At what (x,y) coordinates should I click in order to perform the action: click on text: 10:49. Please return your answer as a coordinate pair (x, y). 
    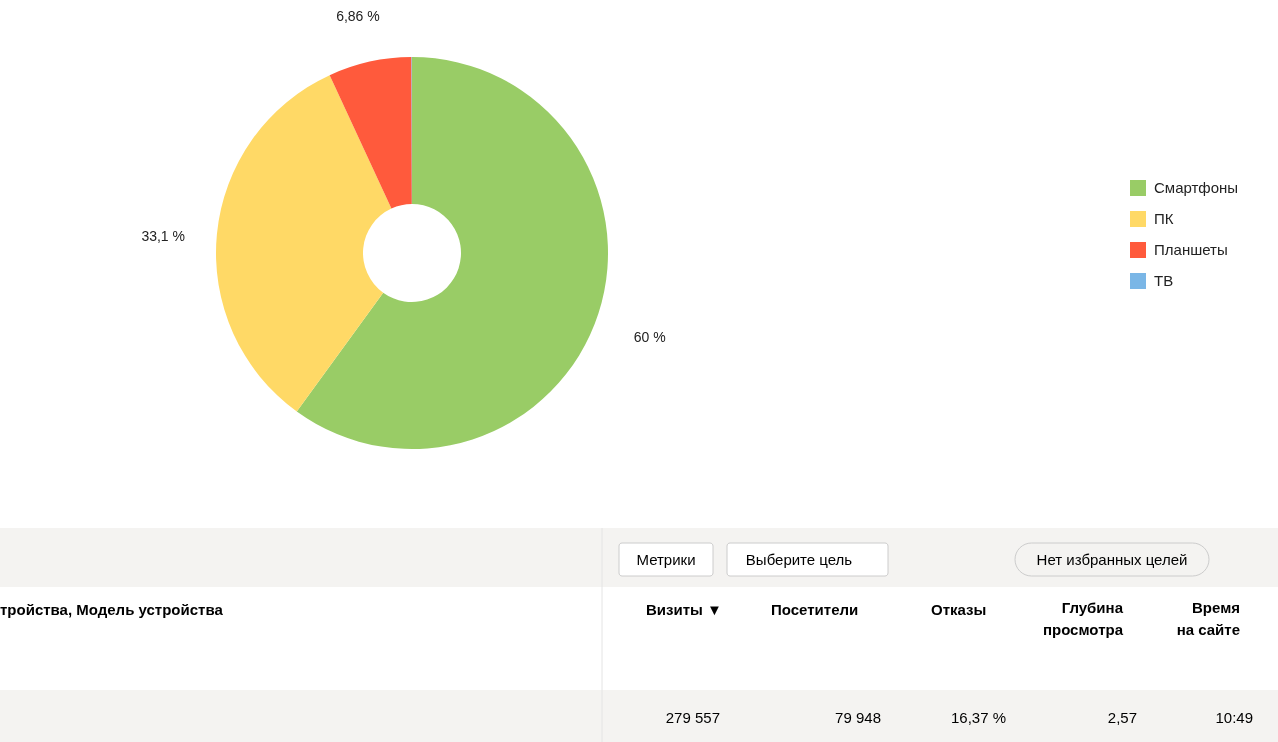
    Looking at the image, I should click on (1234, 717).